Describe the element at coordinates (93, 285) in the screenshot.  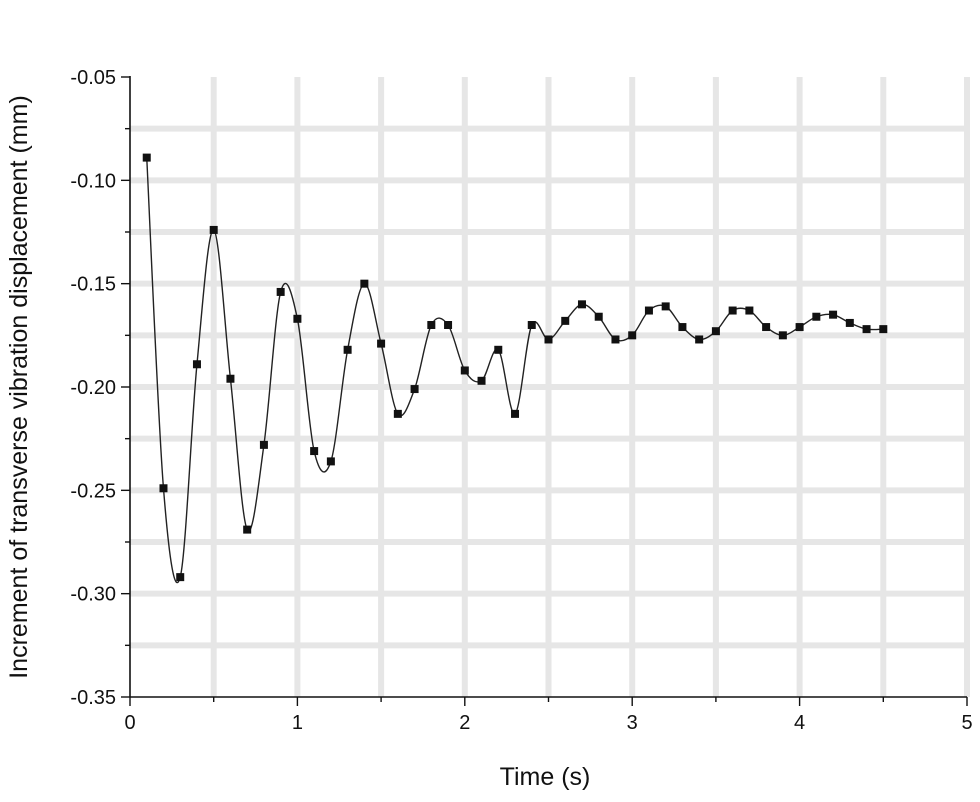
I see `y-tick-label: -0.15` at that location.